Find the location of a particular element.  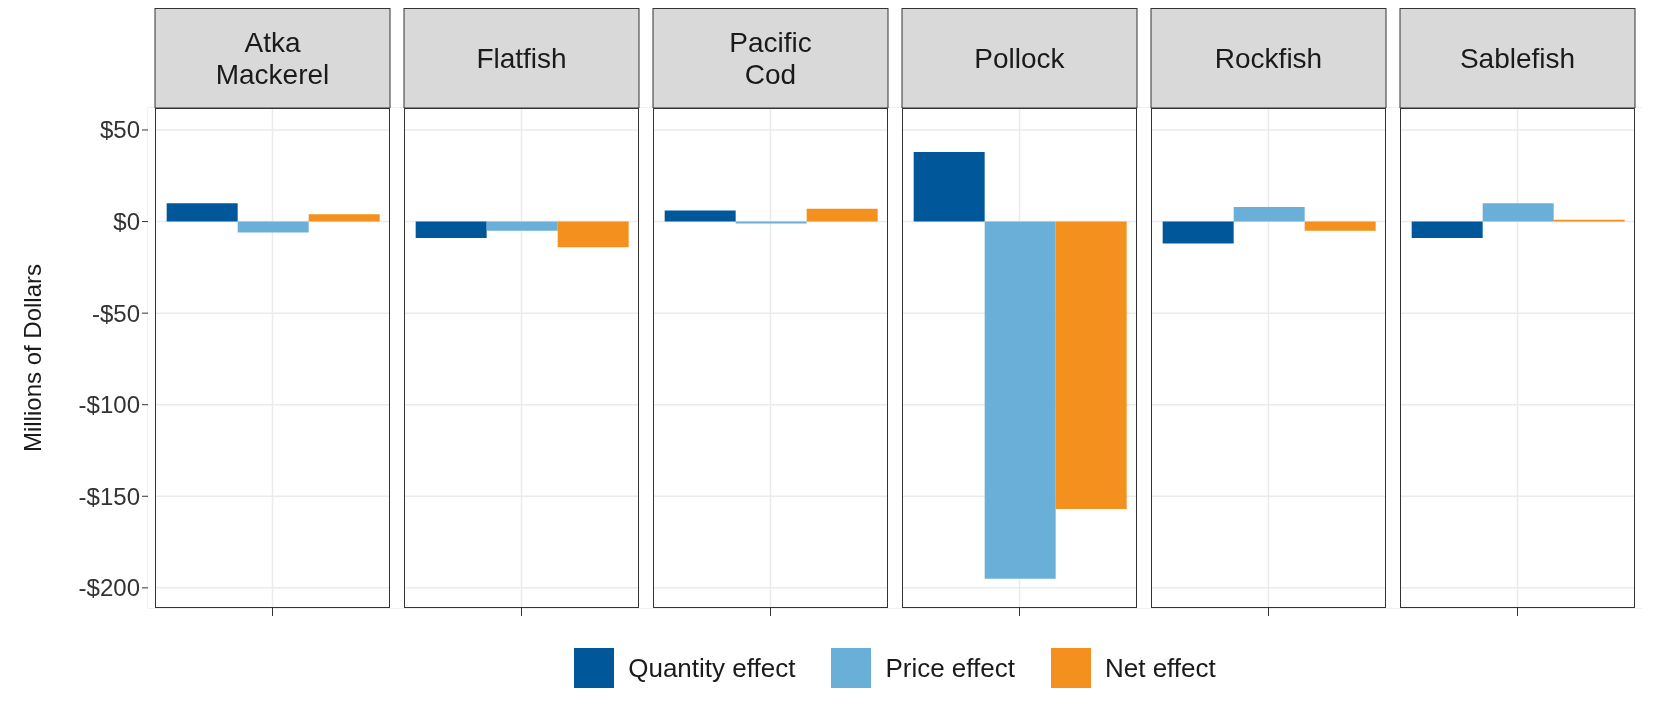

x-tick-label: Sablefish is located at coordinates (1517, 58).